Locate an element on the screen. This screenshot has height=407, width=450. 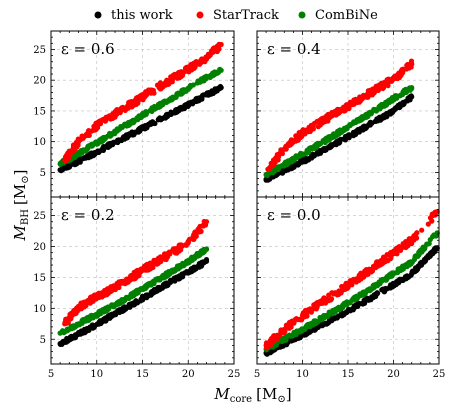
panel-label: ε = 0.2 is located at coordinates (88, 215).